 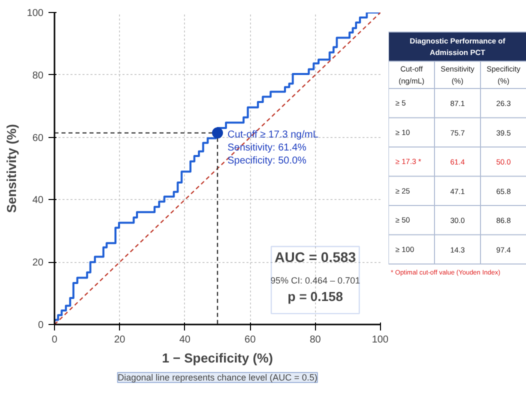 What do you see at coordinates (250, 340) in the screenshot?
I see `x-tick-label: 60` at bounding box center [250, 340].